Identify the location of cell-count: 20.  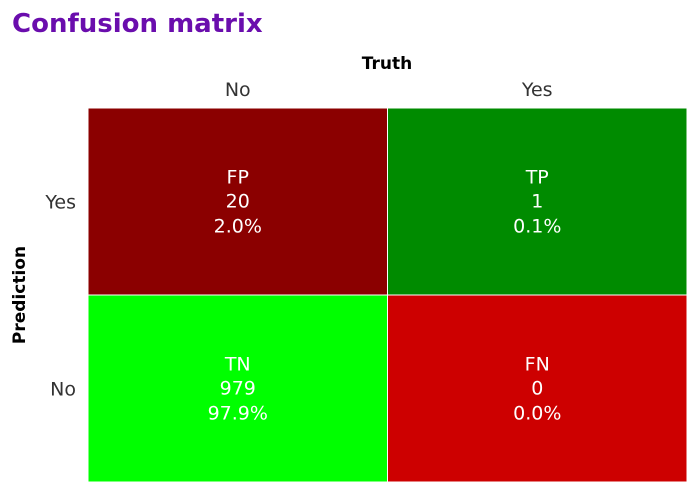
(238, 202).